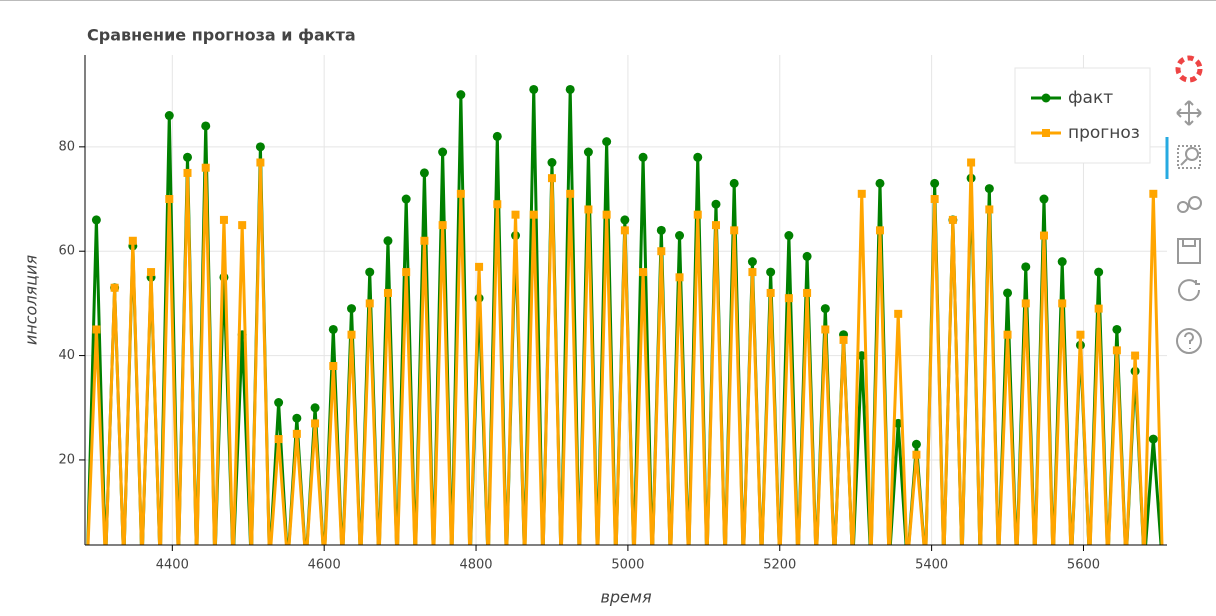  I want to click on y-tick-label: 80, so click(66, 146).